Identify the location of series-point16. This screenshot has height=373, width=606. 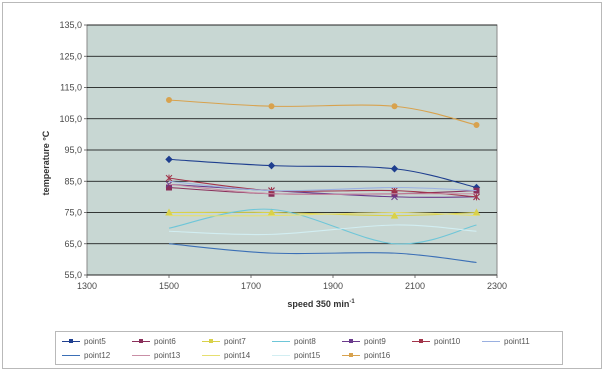
(323, 112).